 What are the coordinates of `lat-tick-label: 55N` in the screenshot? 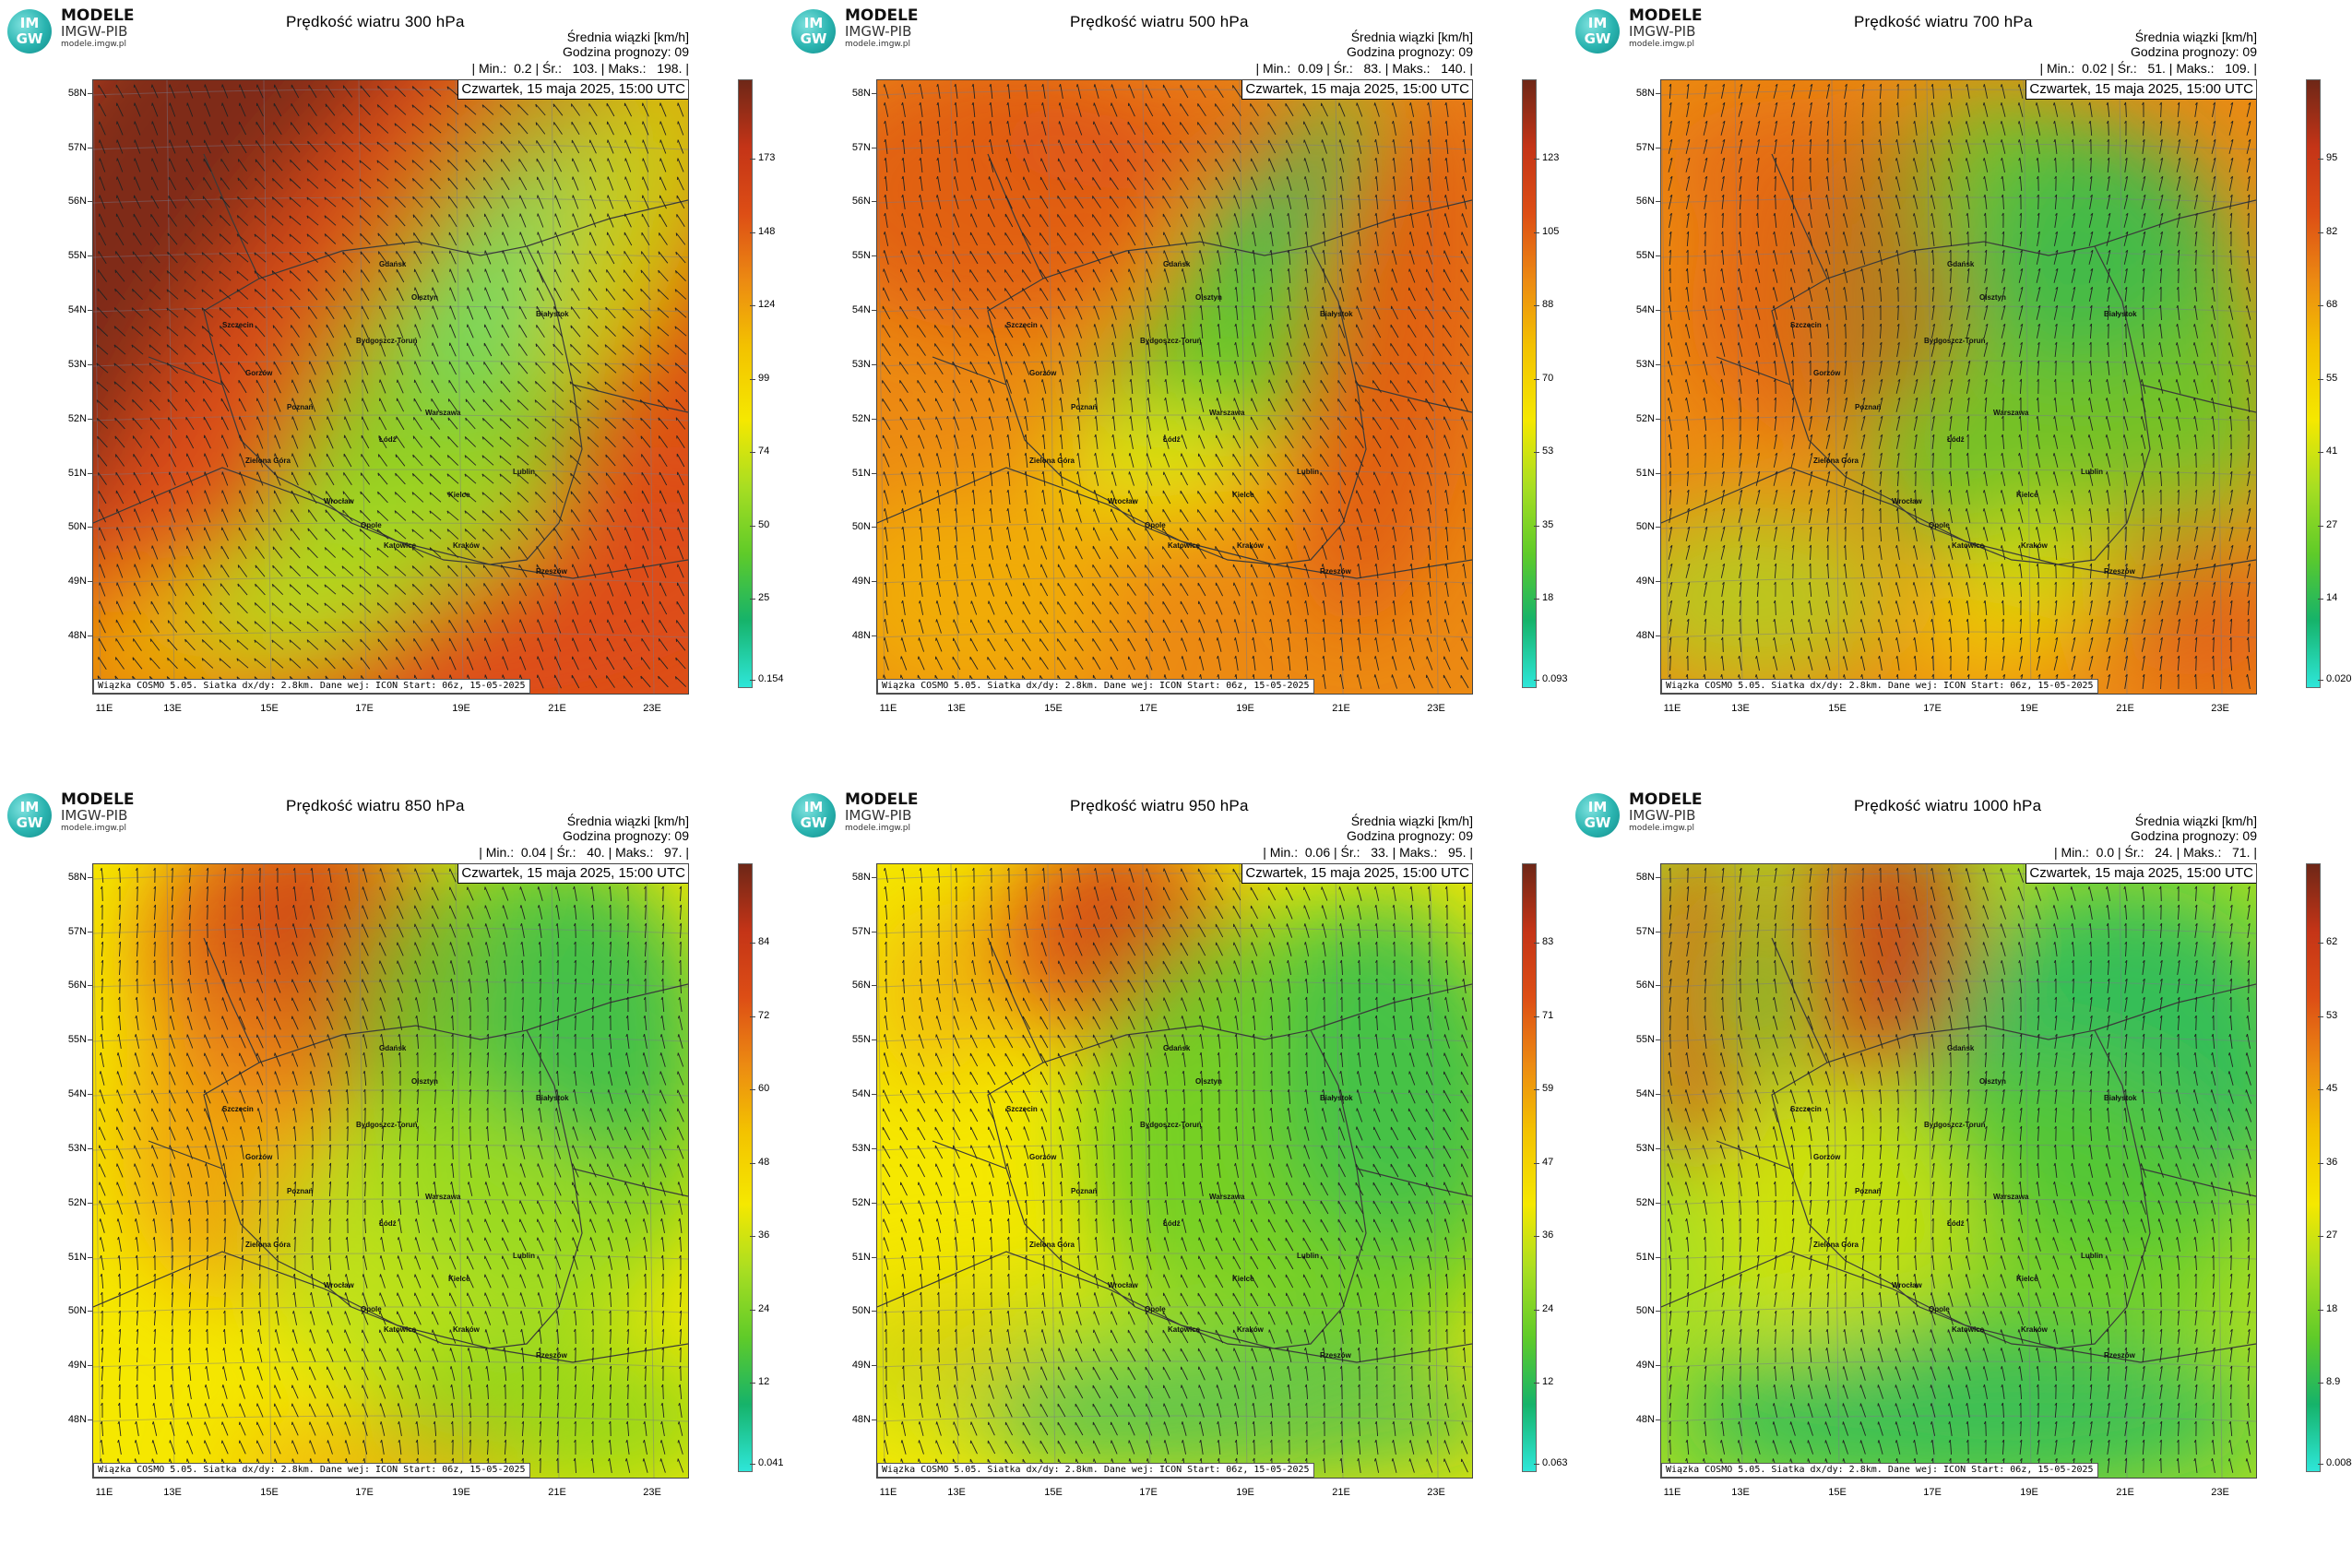 It's located at (1640, 255).